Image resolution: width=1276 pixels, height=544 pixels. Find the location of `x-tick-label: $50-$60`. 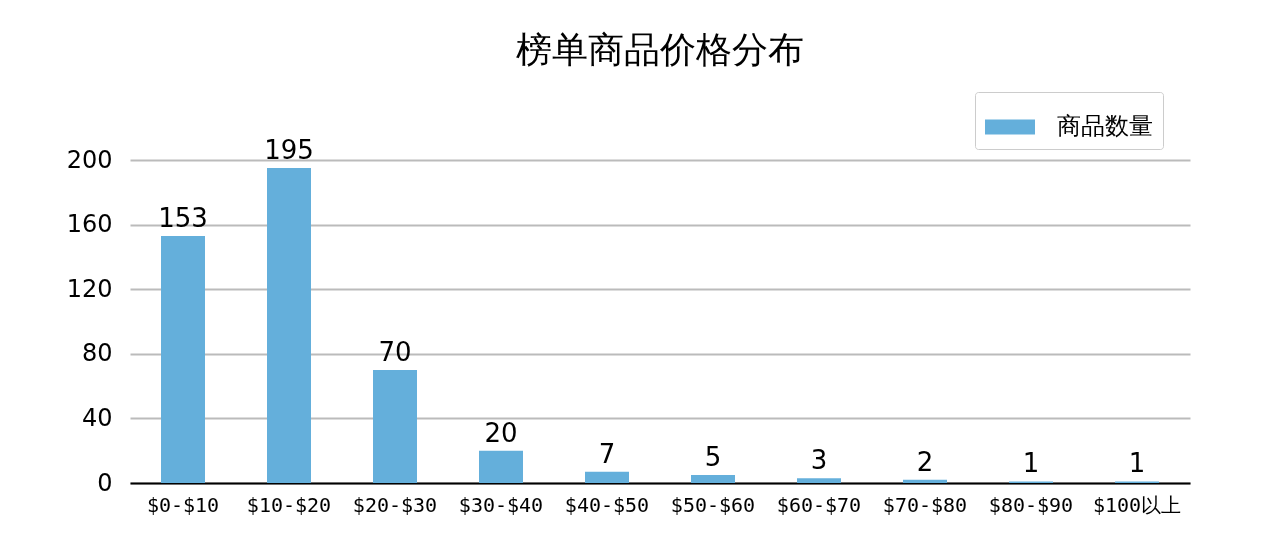

x-tick-label: $50-$60 is located at coordinates (713, 504).